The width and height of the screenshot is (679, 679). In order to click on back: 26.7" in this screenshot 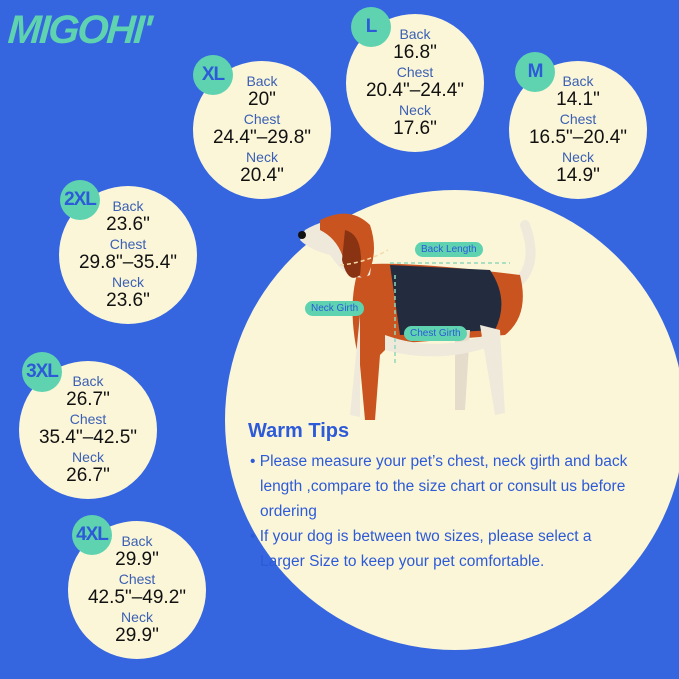, I will do `click(88, 399)`.